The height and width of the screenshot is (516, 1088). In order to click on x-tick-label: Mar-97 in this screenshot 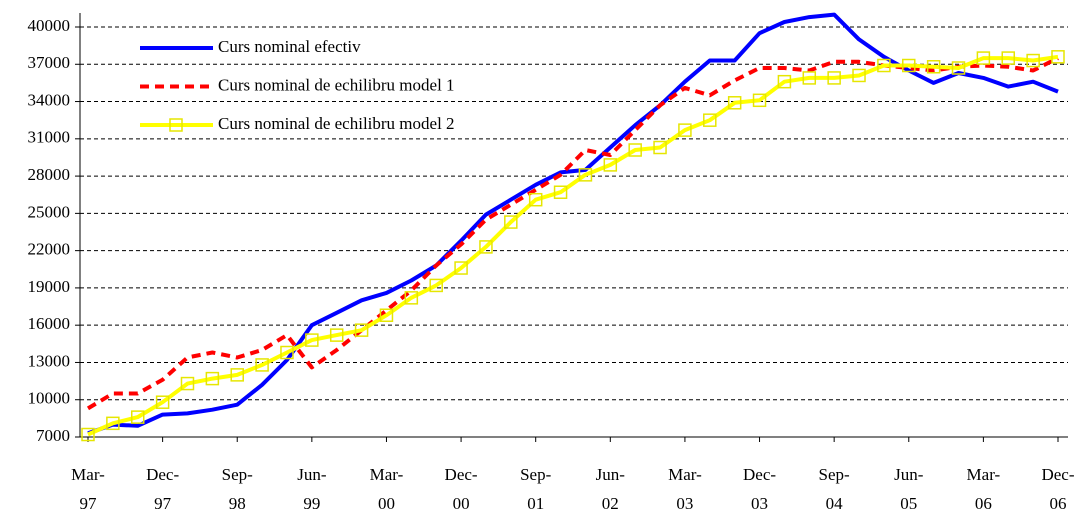, I will do `click(88, 489)`.